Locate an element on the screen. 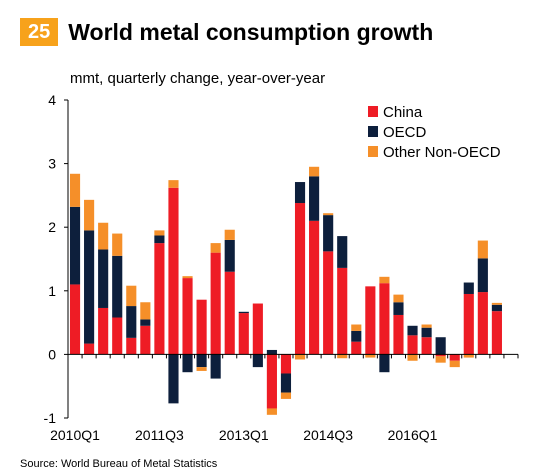  figure-number-badge: 25 is located at coordinates (39, 32).